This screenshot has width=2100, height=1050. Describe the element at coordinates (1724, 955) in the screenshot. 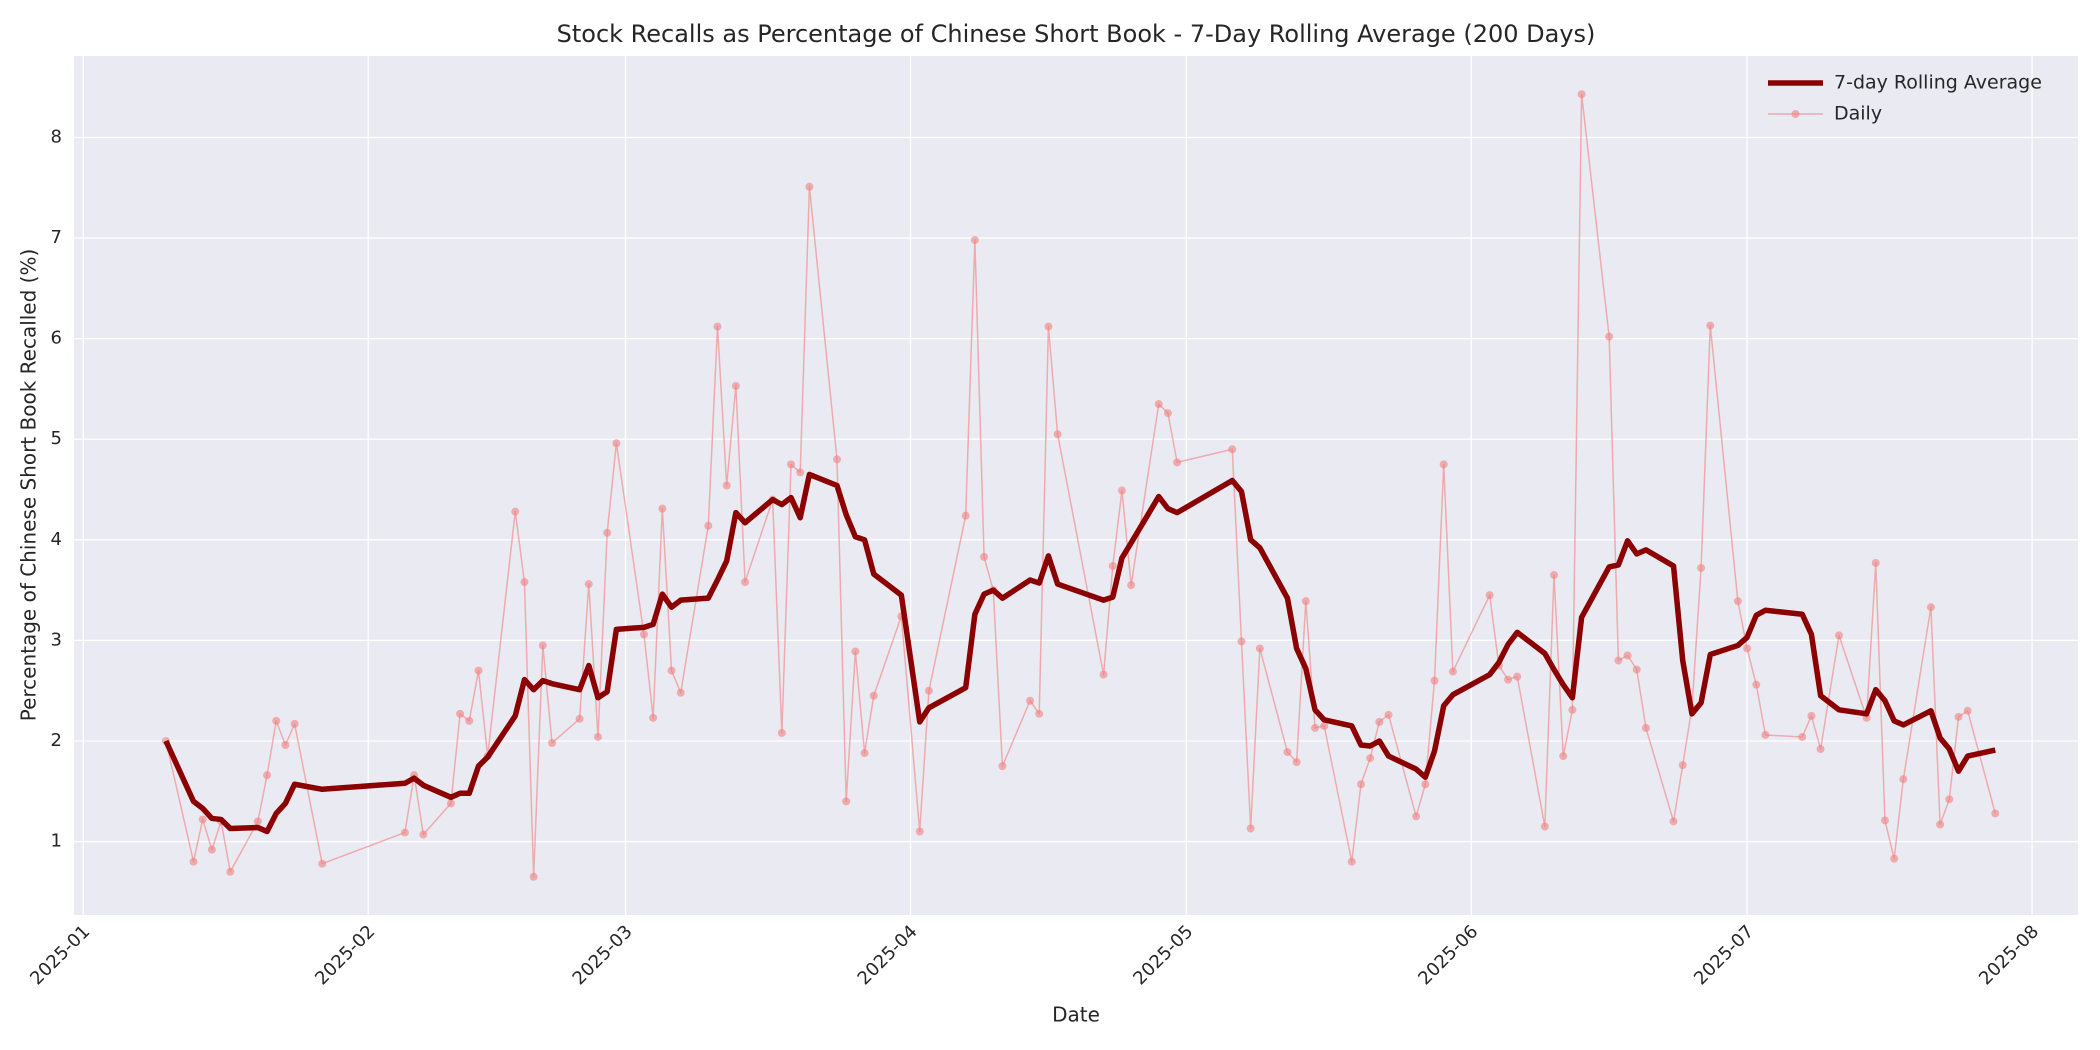

I see `x-tick-label: 2025-07` at that location.